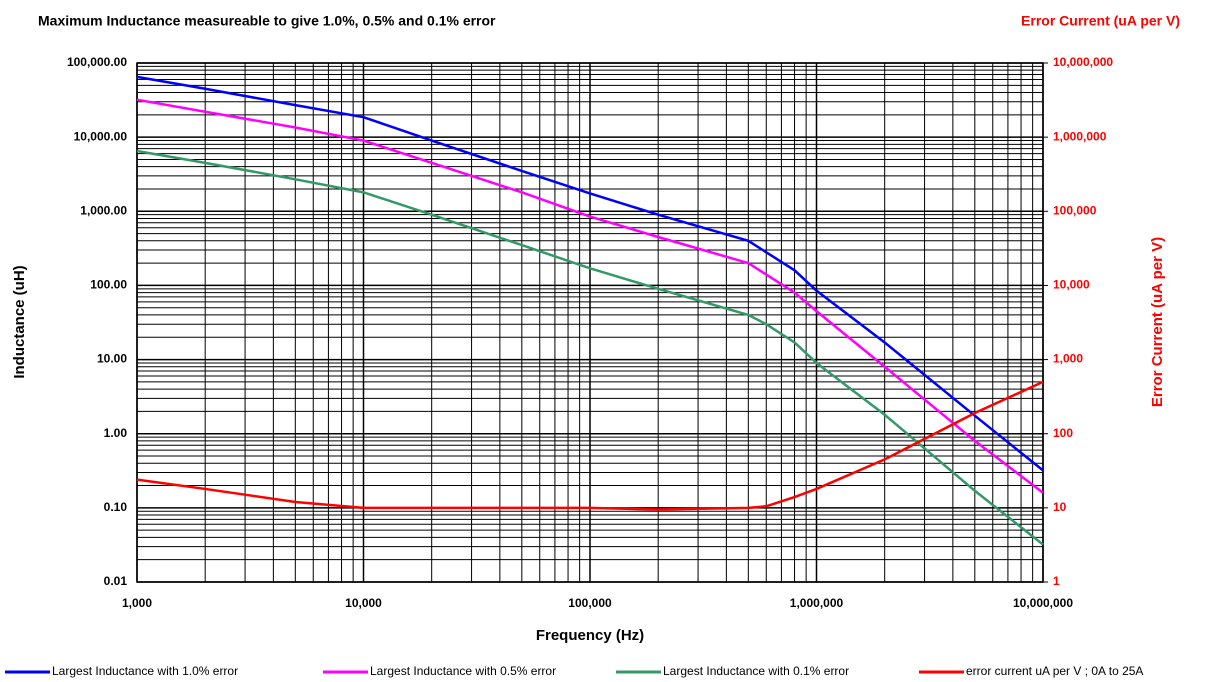 The width and height of the screenshot is (1221, 682). What do you see at coordinates (103, 210) in the screenshot?
I see `y-tick-label: 1,000.00` at bounding box center [103, 210].